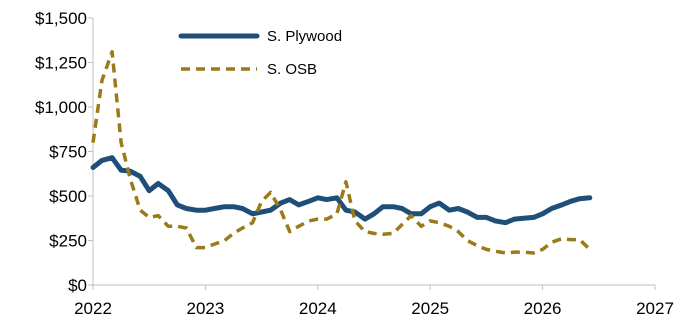  I want to click on x-tick-label: 2022, so click(93, 308).